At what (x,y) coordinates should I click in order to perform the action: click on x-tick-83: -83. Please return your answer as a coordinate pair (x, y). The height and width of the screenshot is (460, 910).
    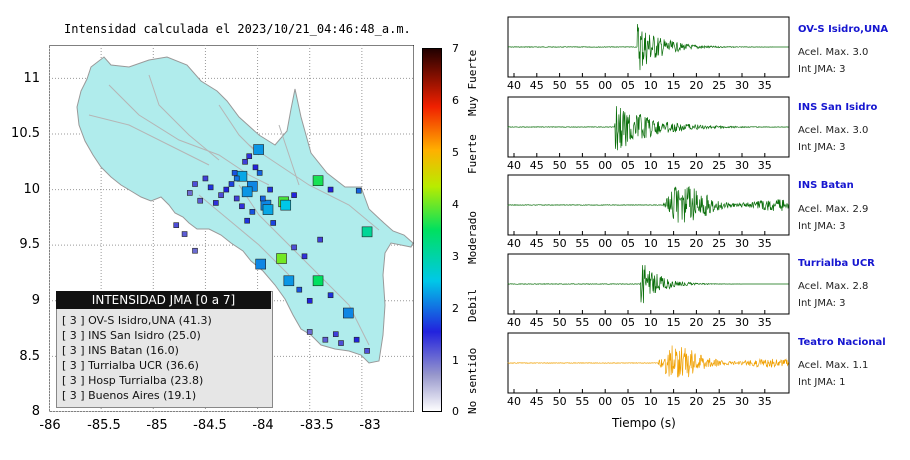
    Looking at the image, I should click on (370, 425).